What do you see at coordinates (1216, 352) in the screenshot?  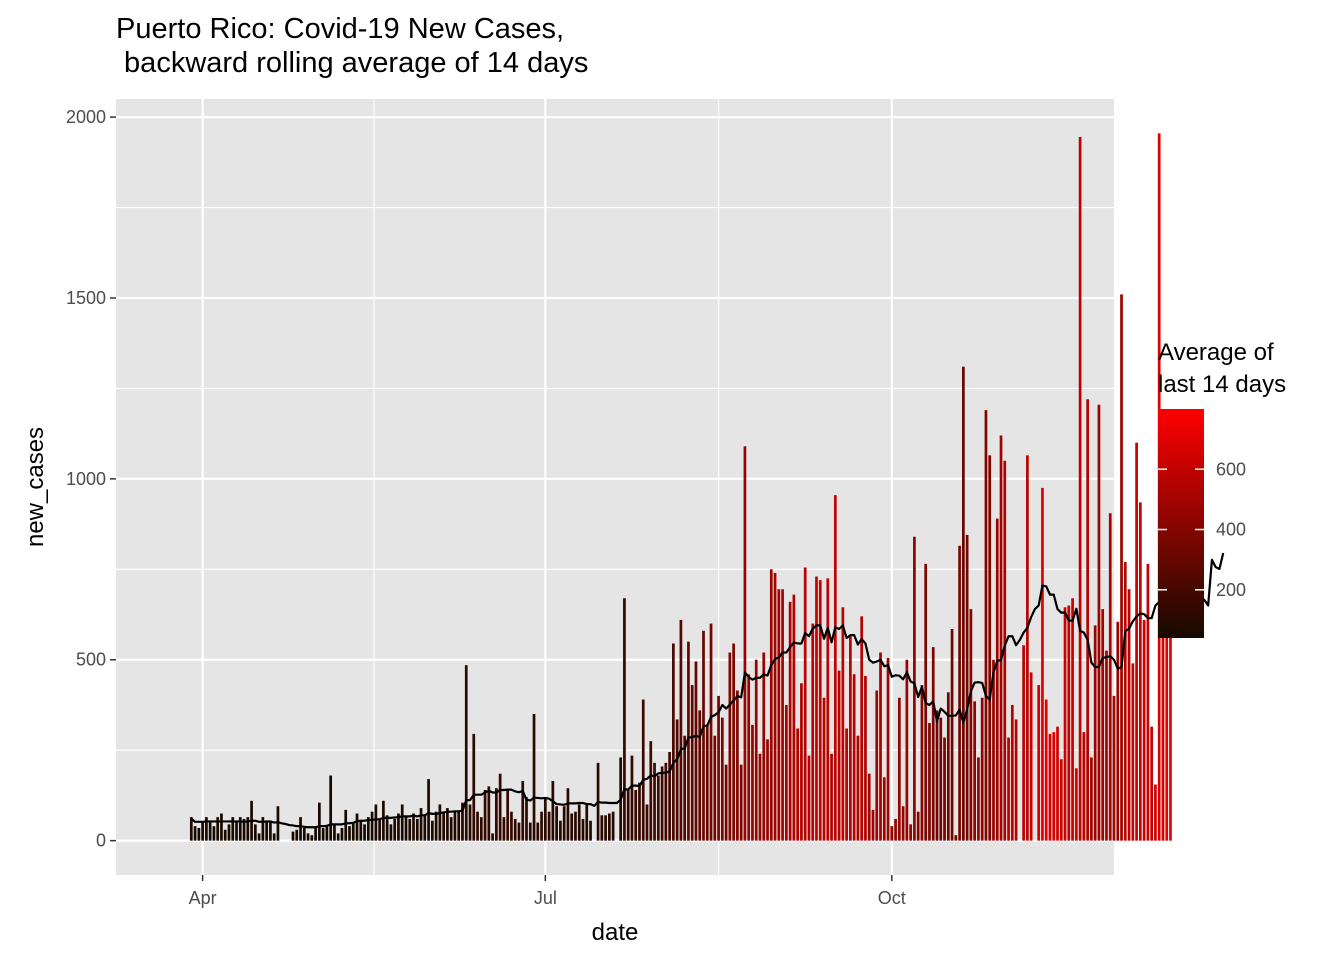 I see `legend-title-line-1: Average of` at bounding box center [1216, 352].